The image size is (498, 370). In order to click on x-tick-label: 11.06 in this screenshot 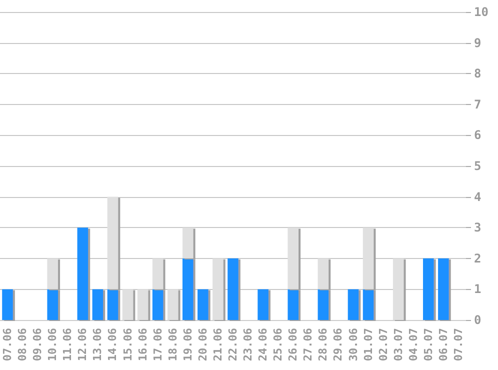, I will do `click(67, 345)`.